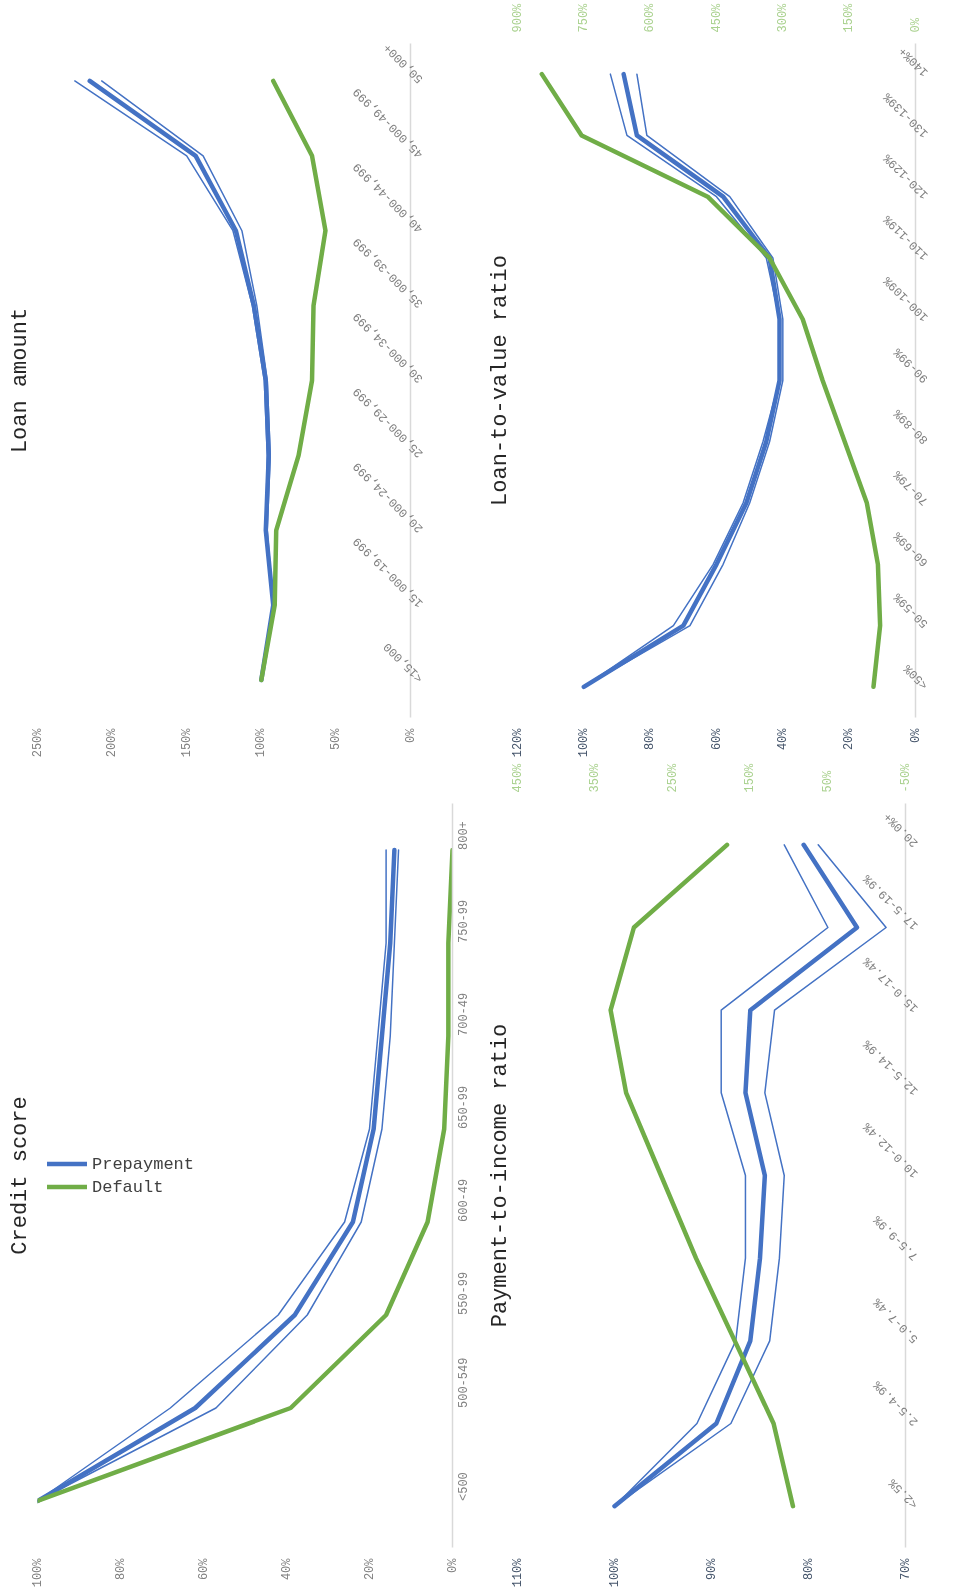 Image resolution: width=961 pixels, height=1590 pixels. What do you see at coordinates (20, 1175) in the screenshot?
I see `text: Credit score` at bounding box center [20, 1175].